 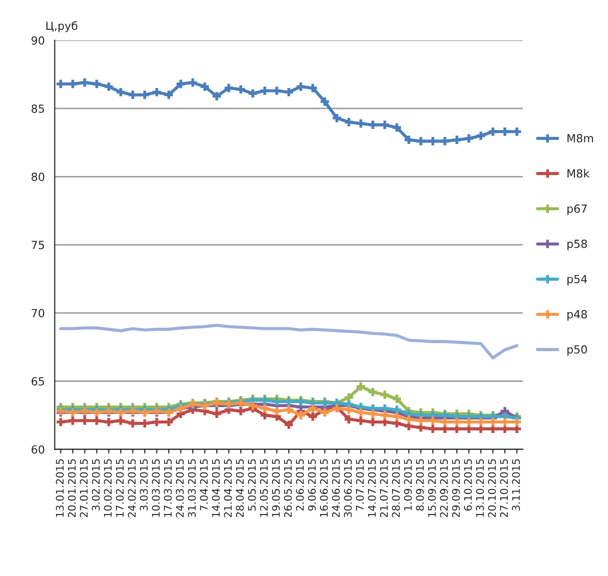 What do you see at coordinates (336, 488) in the screenshot?
I see `x-tick-label: 24.06.2015` at bounding box center [336, 488].